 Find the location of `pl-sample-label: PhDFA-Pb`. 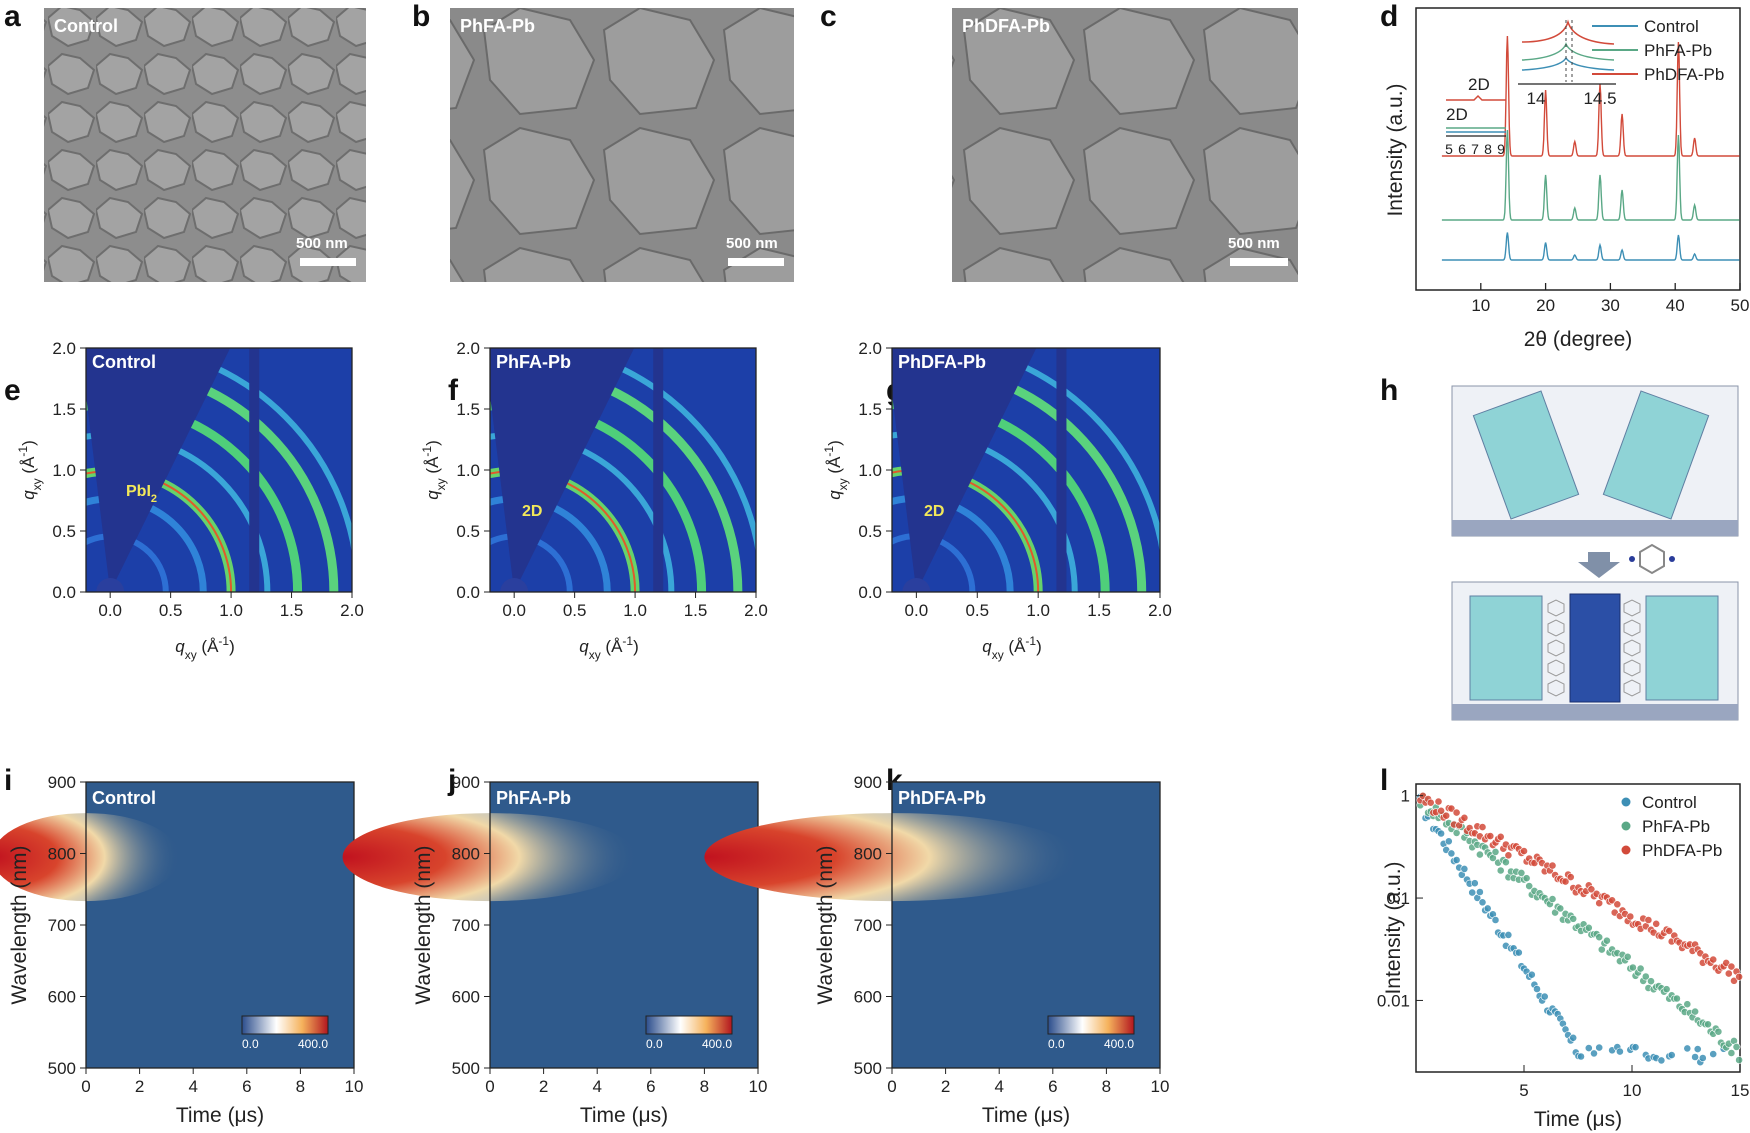

pl-sample-label: PhDFA-Pb is located at coordinates (942, 798).